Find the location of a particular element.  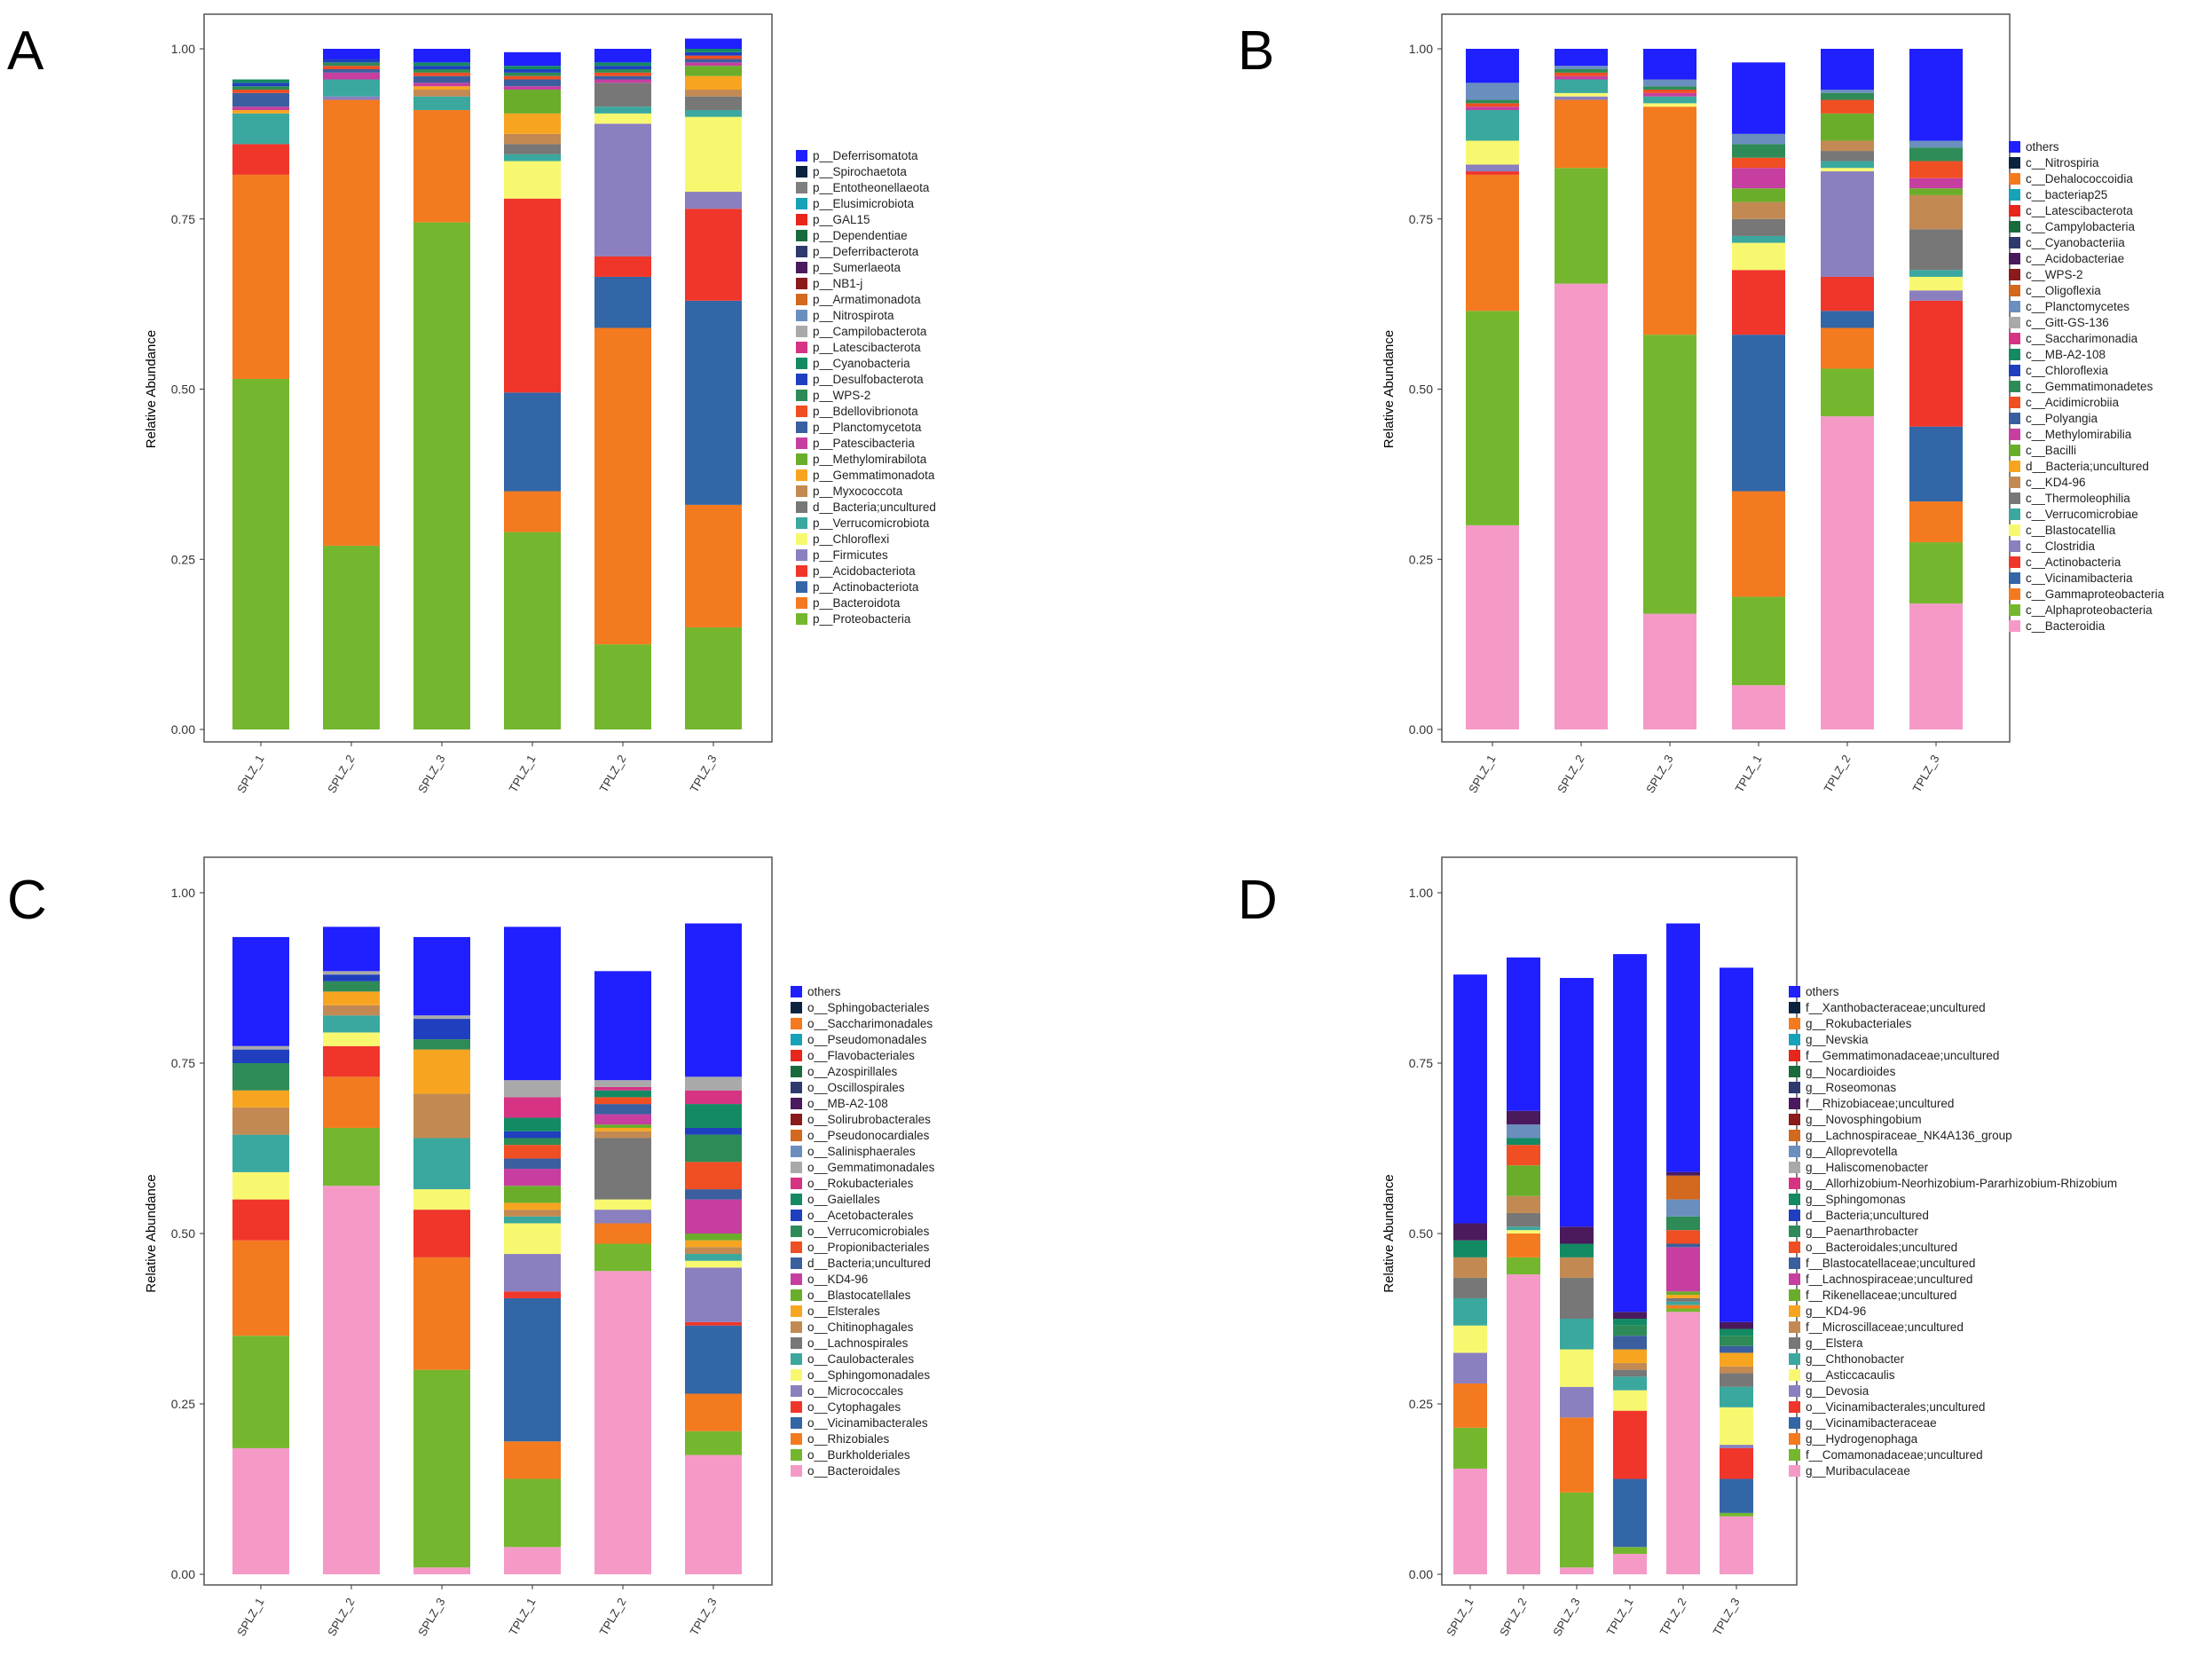

panel-frame-c is located at coordinates (488, 1221).